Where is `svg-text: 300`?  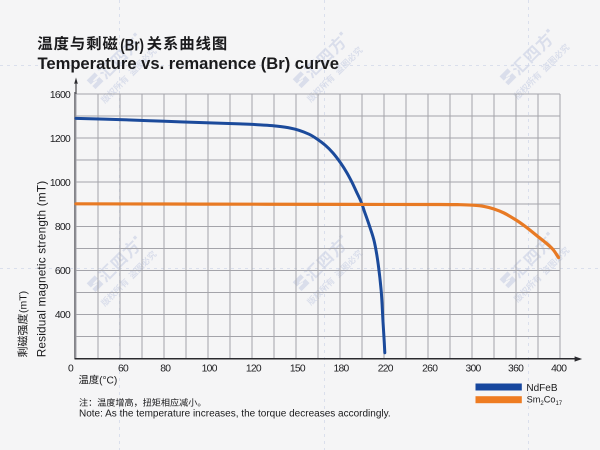 svg-text: 300 is located at coordinates (473, 369).